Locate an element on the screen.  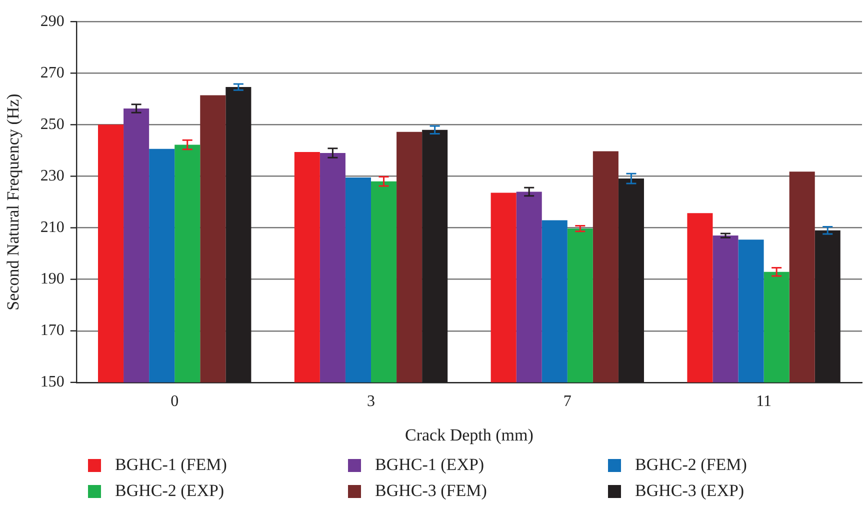
y-tick-label: 290 is located at coordinates (52, 21).